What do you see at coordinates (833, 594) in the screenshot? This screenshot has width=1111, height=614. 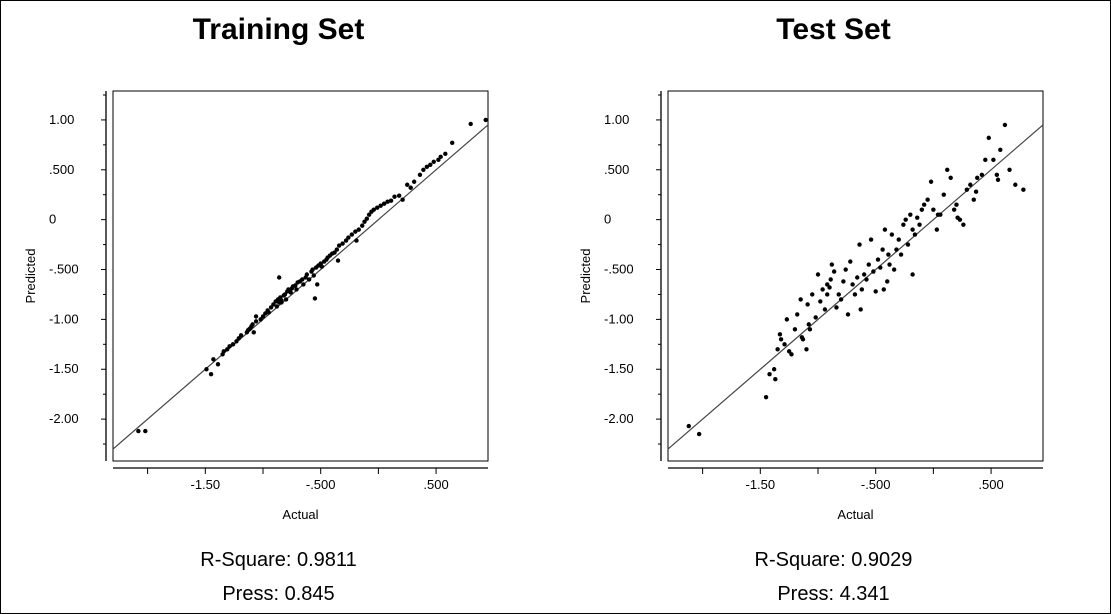 I see `test-press: Press: 4.341` at bounding box center [833, 594].